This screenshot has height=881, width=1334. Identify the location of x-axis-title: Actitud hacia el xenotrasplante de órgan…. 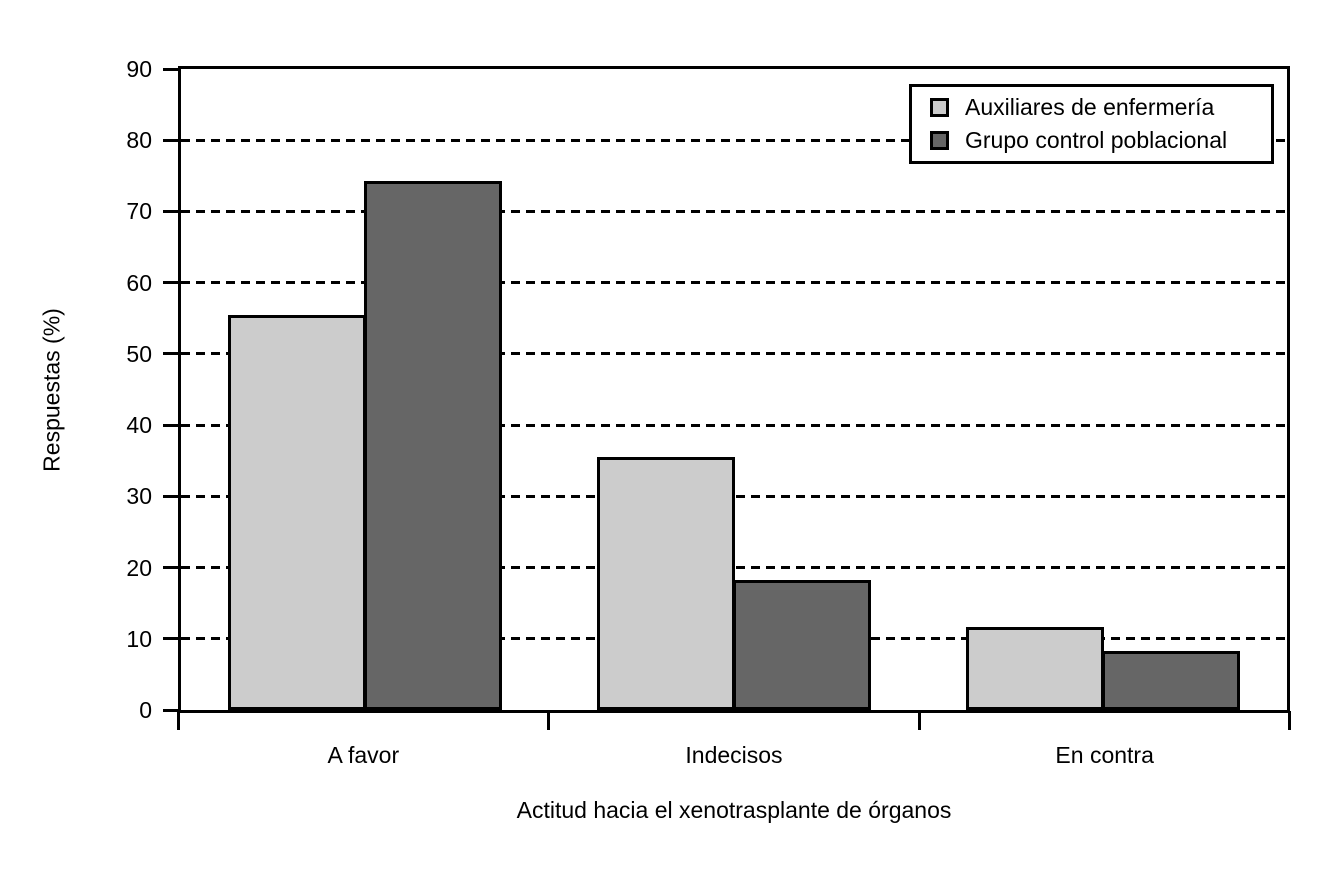
(734, 810).